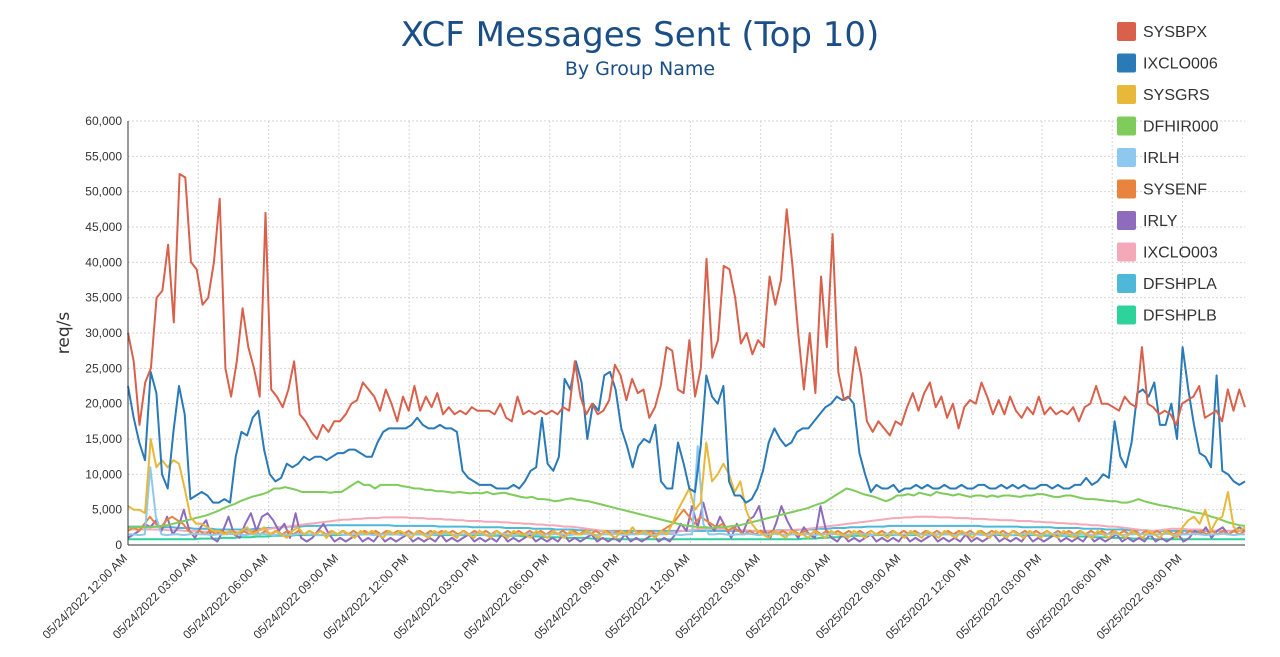 The width and height of the screenshot is (1280, 657). What do you see at coordinates (1180, 316) in the screenshot?
I see `legend-label: DFSHPLB` at bounding box center [1180, 316].